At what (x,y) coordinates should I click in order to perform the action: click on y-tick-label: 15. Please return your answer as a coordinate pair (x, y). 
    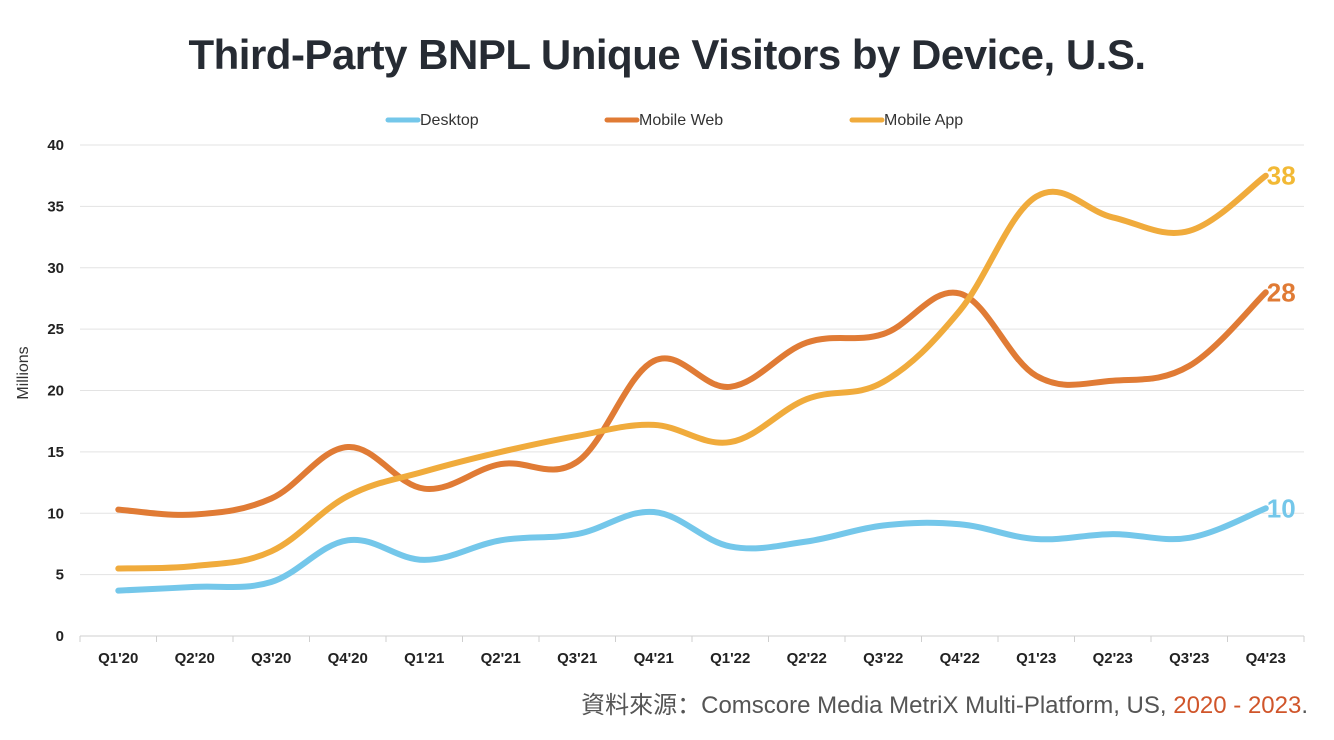
    Looking at the image, I should click on (55, 452).